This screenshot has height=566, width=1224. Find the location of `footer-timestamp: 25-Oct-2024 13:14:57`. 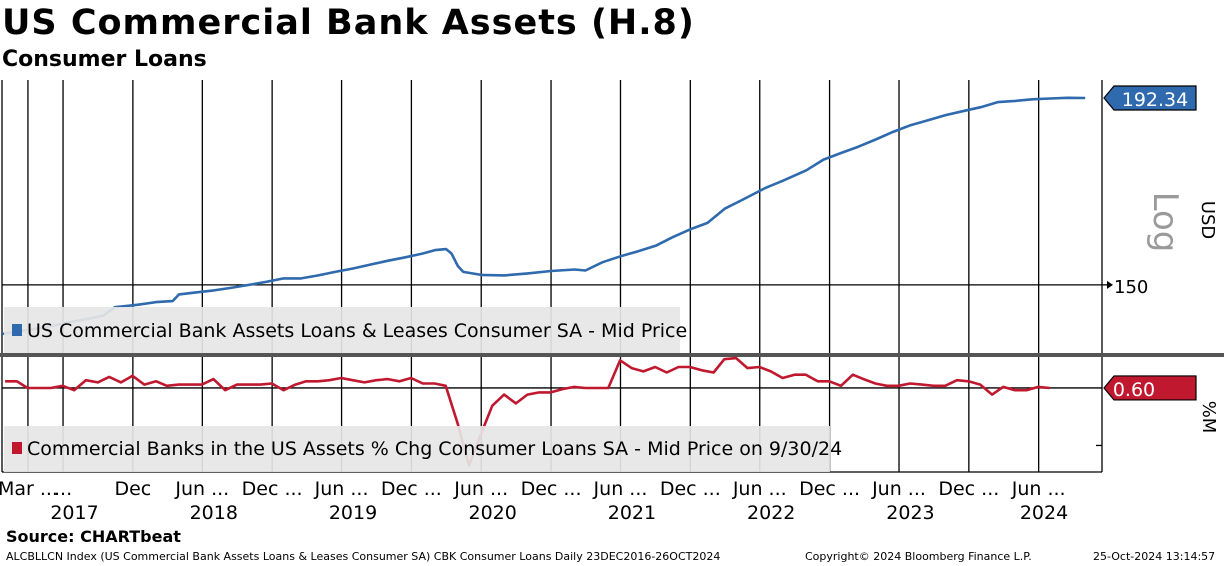

footer-timestamp: 25-Oct-2024 13:14:57 is located at coordinates (1154, 556).